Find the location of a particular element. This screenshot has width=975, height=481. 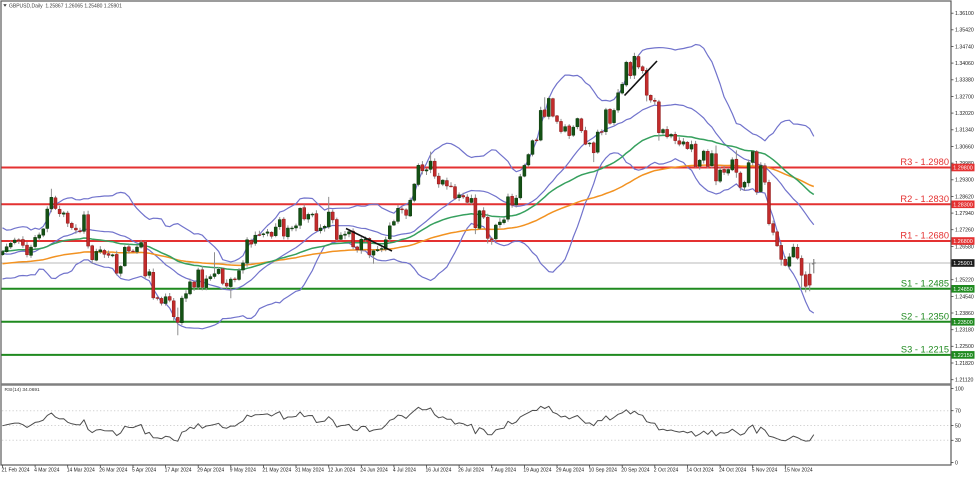

svg-text: 4 Mar 2024 is located at coordinates (47, 471).